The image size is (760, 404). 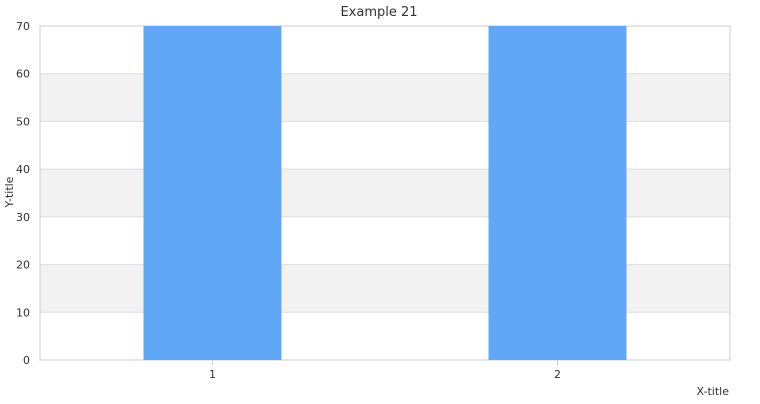 I want to click on y-tick-label: 10, so click(x=23, y=312).